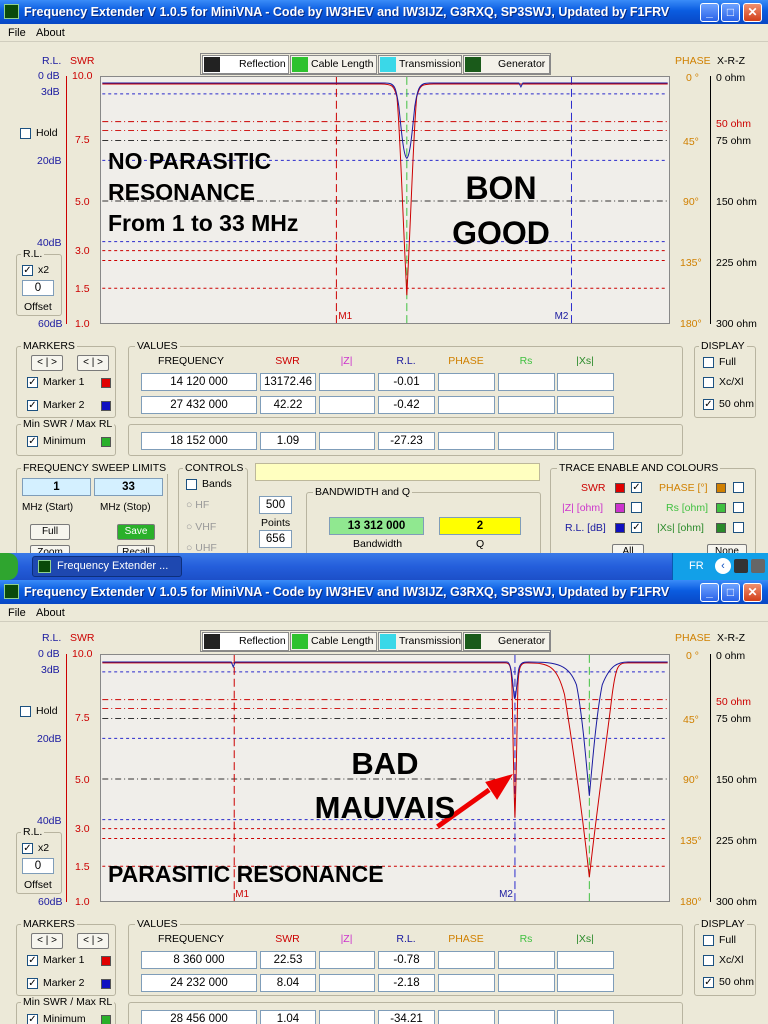  I want to click on points-label: Points, so click(276, 523).